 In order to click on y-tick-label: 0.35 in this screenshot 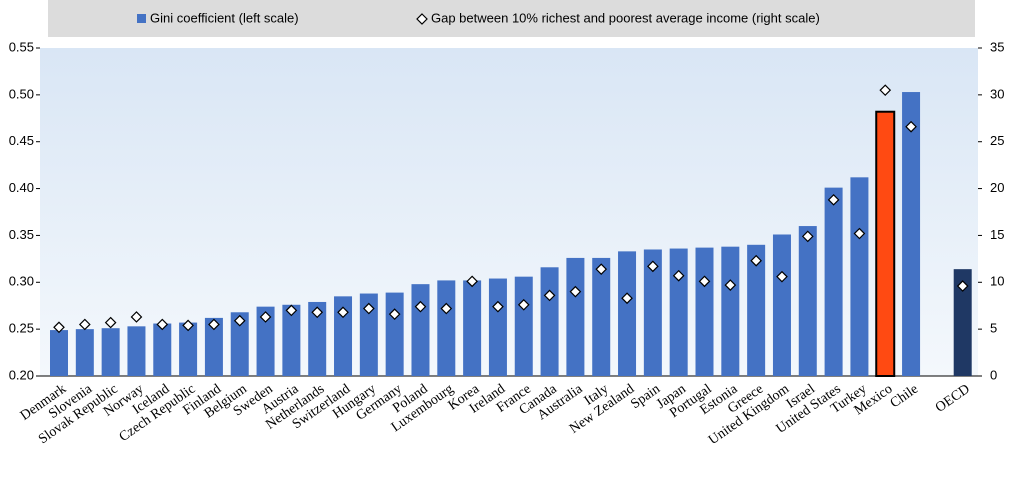, I will do `click(21, 234)`.